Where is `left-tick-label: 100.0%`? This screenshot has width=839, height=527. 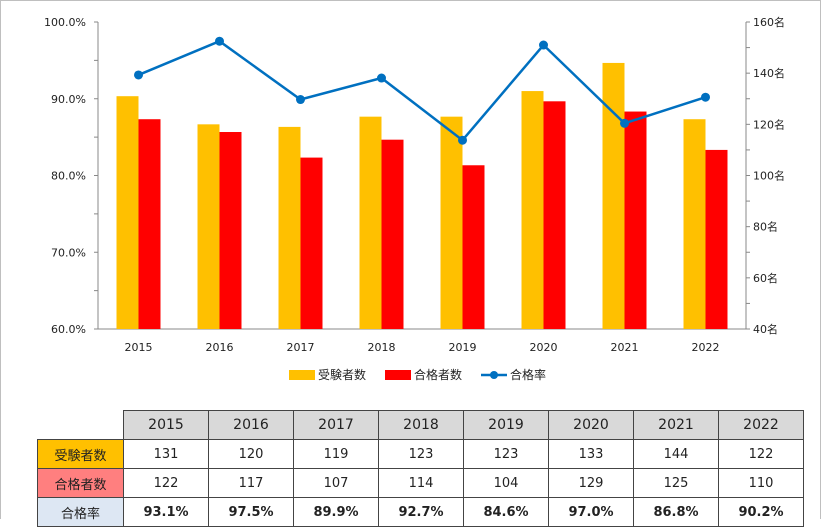 left-tick-label: 100.0% is located at coordinates (65, 22).